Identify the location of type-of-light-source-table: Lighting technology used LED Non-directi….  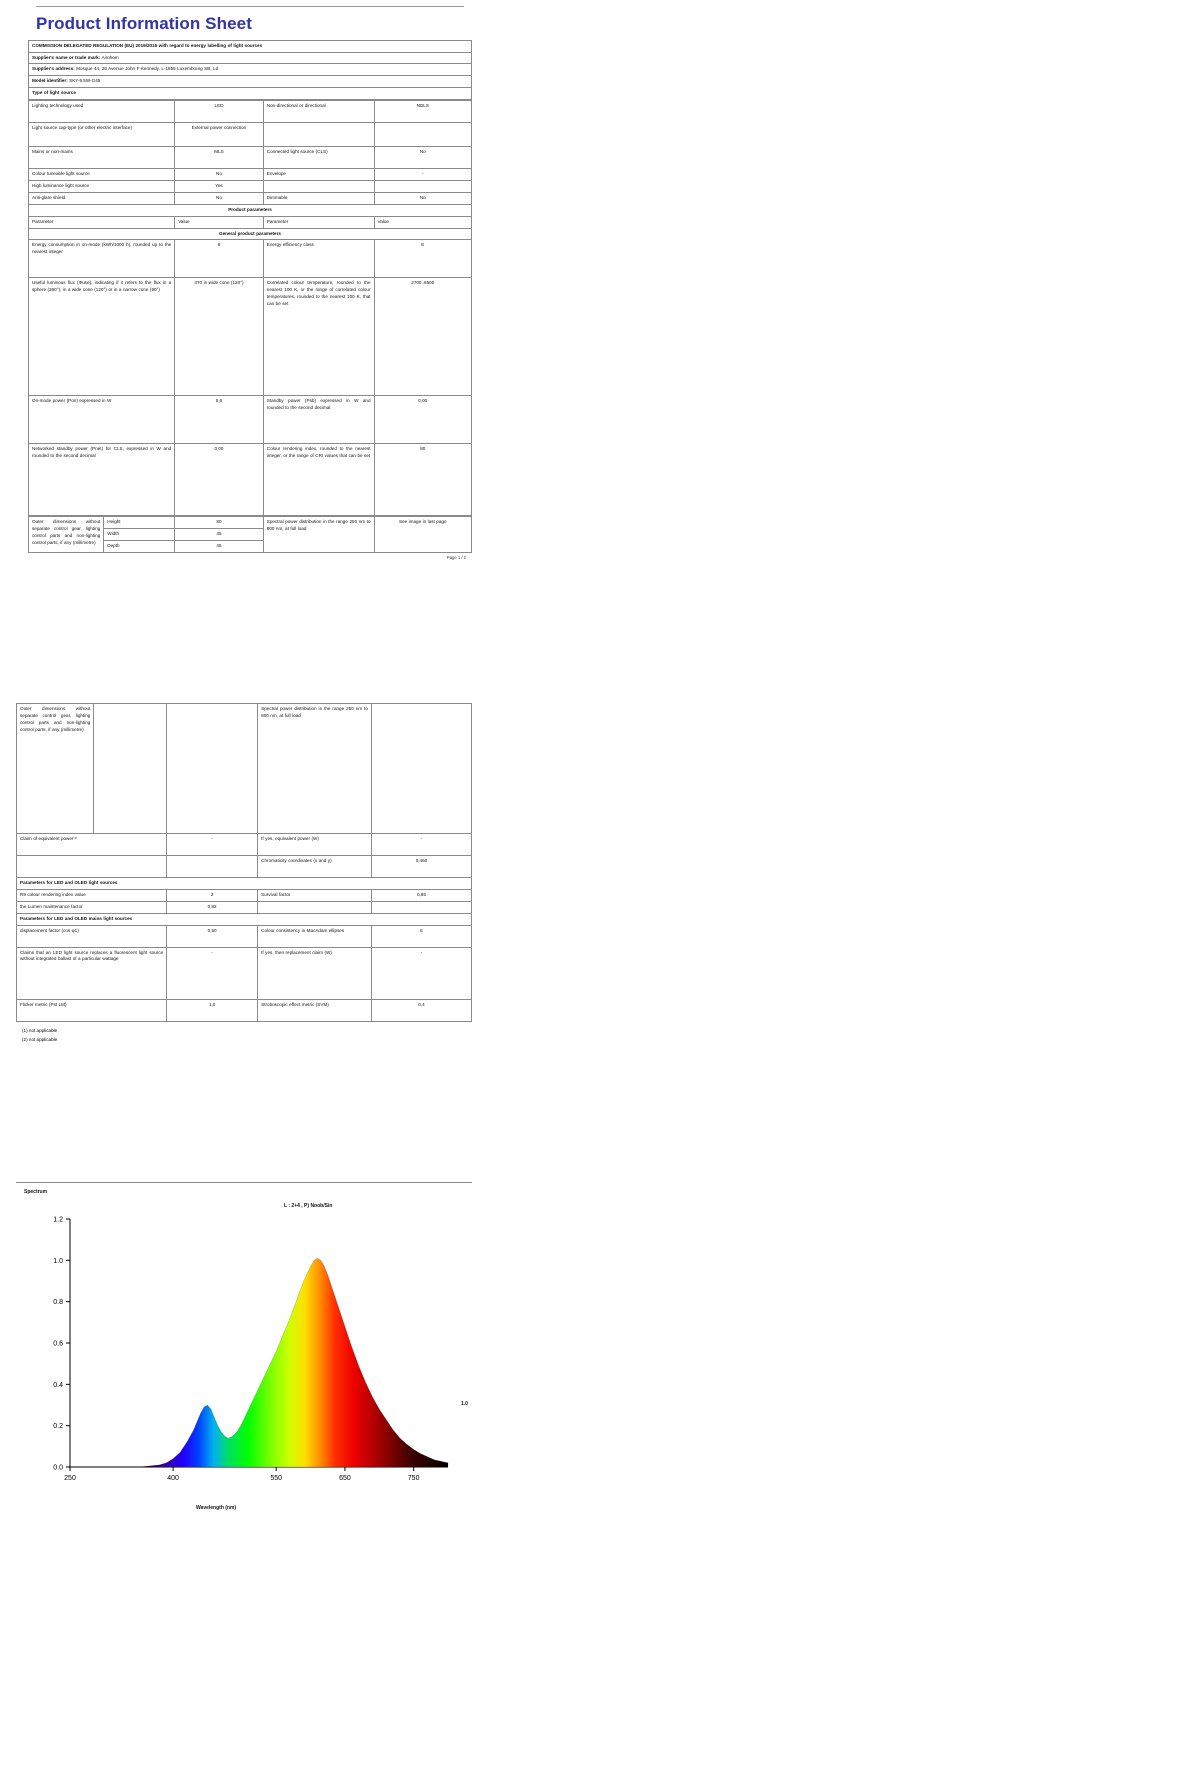
(250, 308).